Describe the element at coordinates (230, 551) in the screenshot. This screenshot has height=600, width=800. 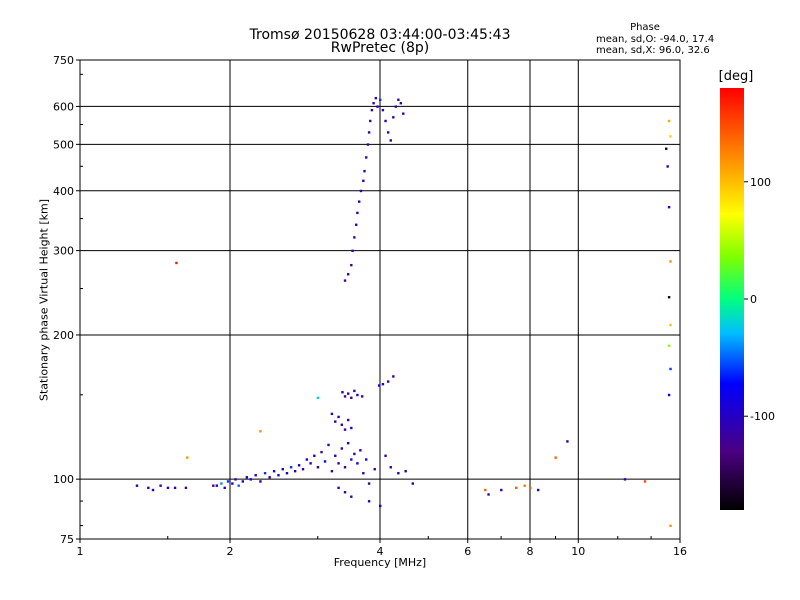
I see `x-tick-label: 2` at that location.